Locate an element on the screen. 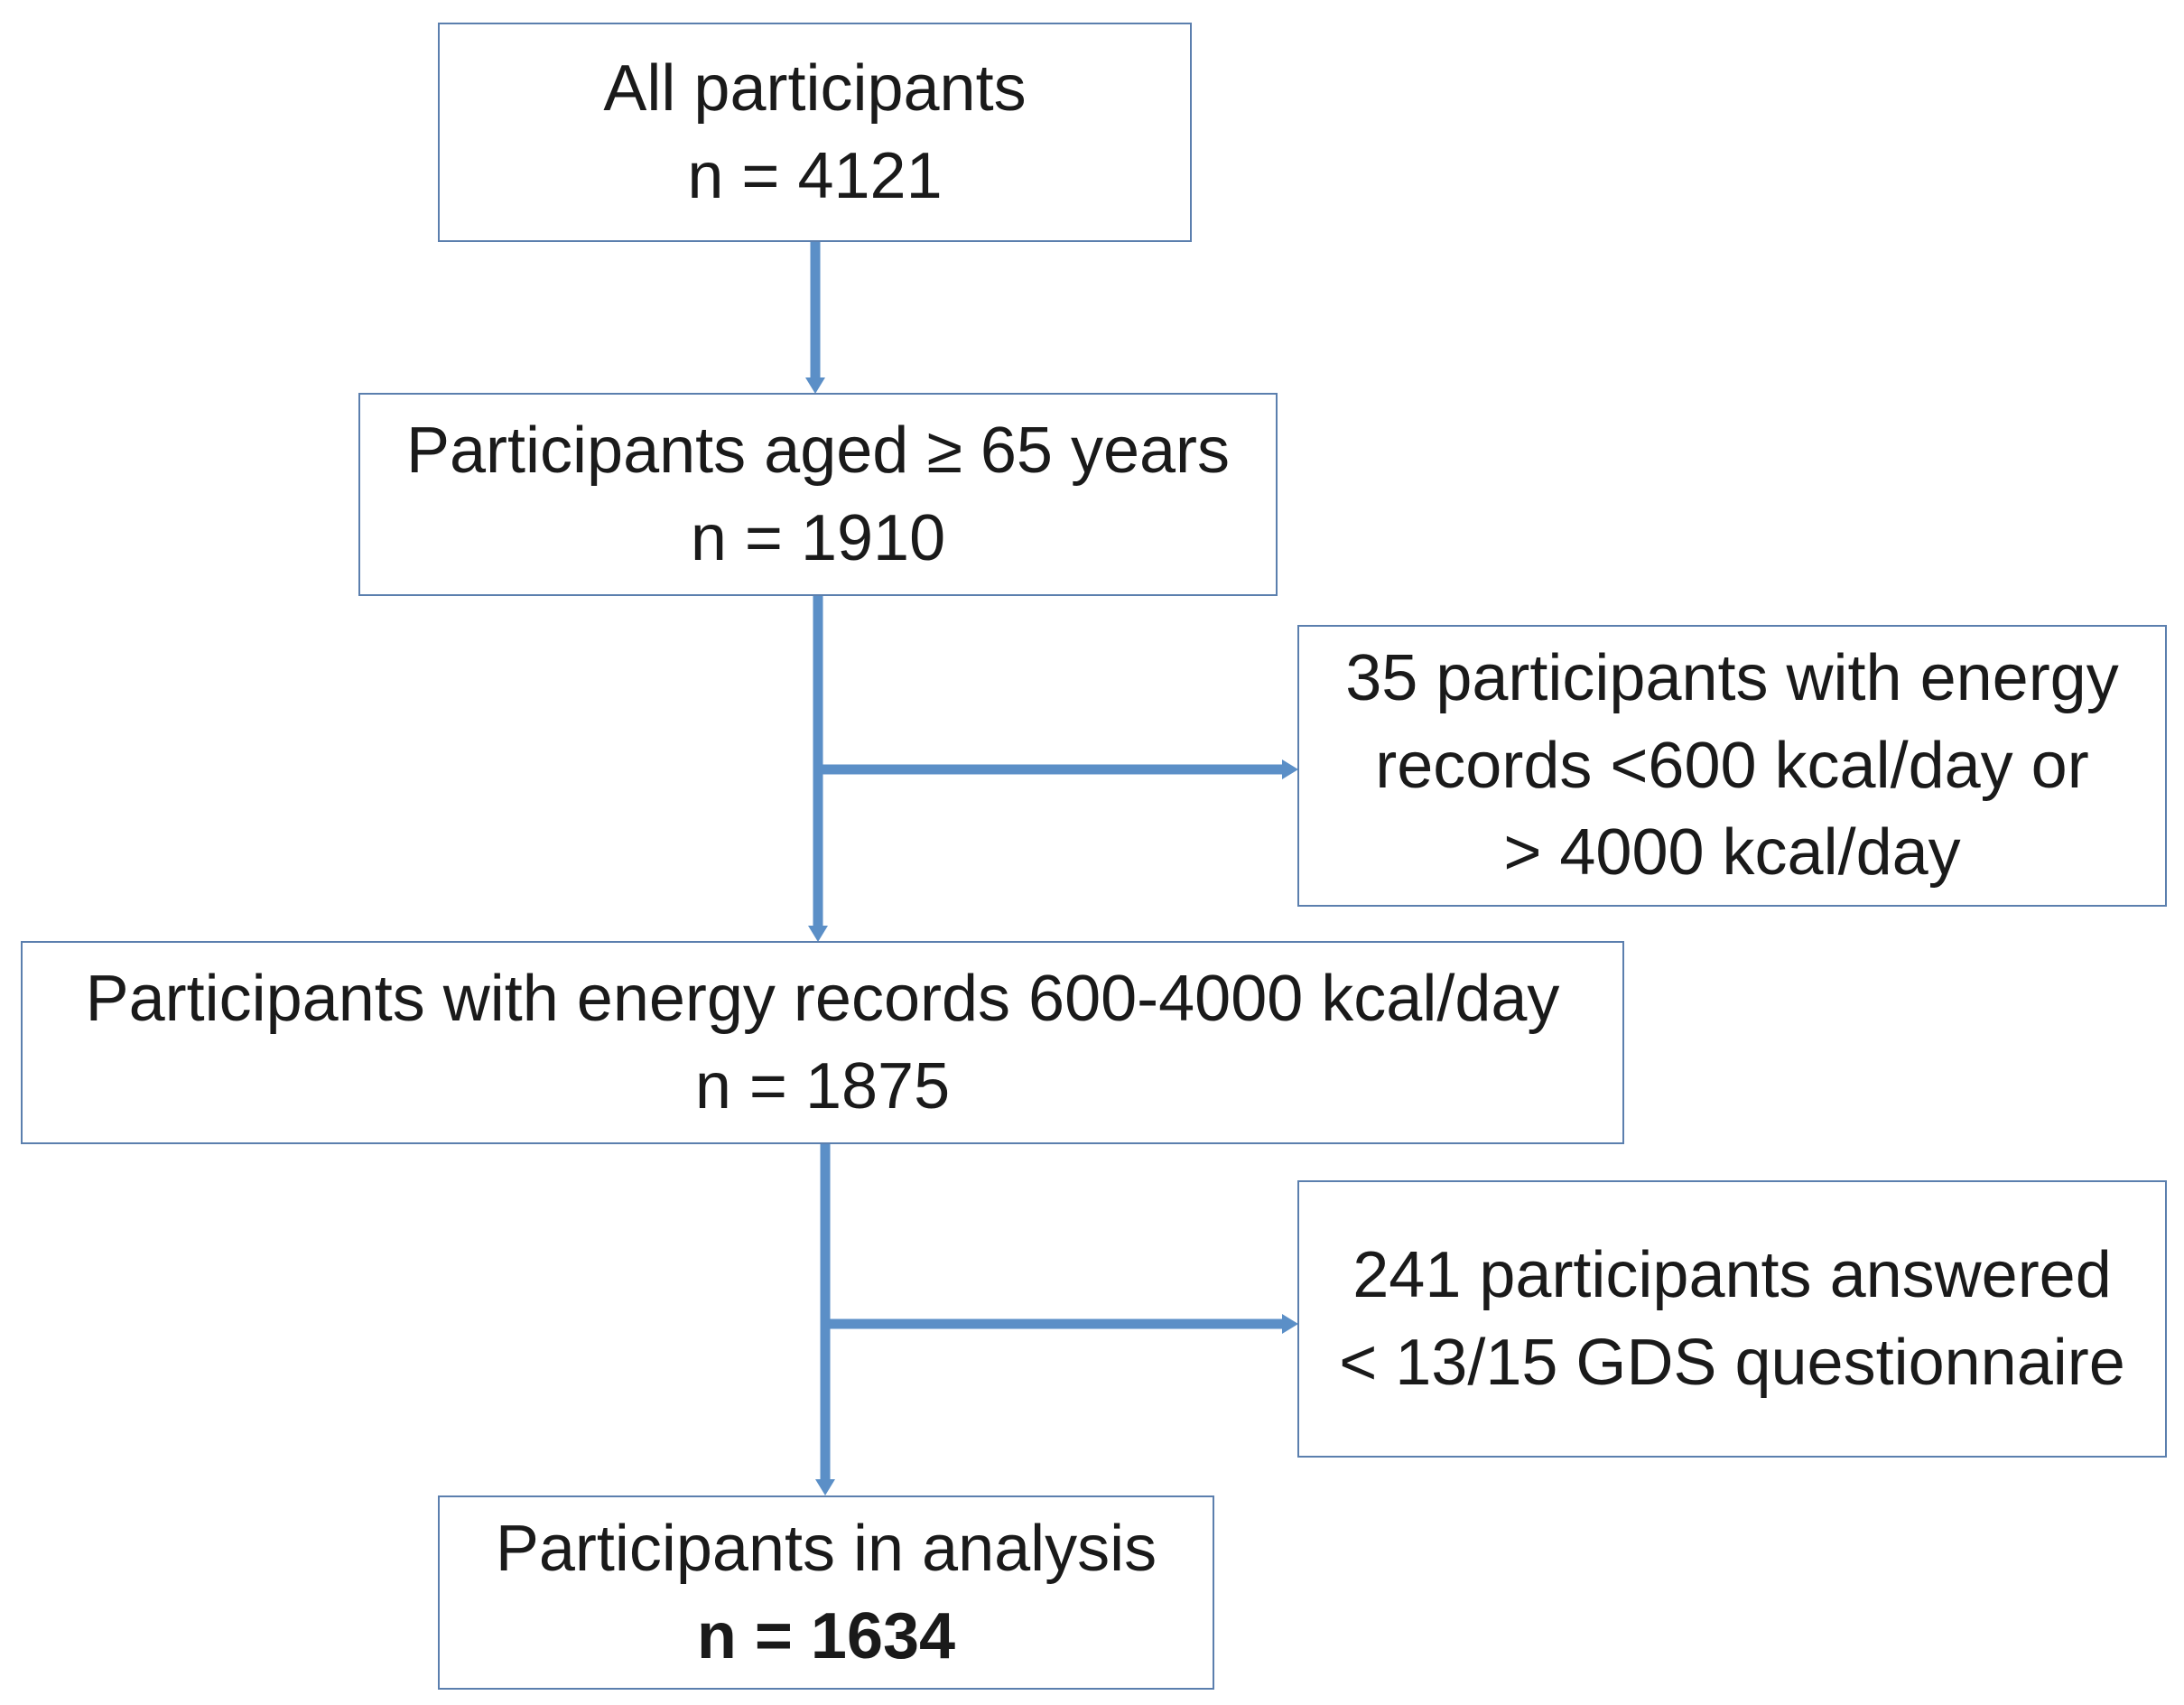 The width and height of the screenshot is (2184, 1705). arrowhead-exclusion2 is located at coordinates (1290, 1324).